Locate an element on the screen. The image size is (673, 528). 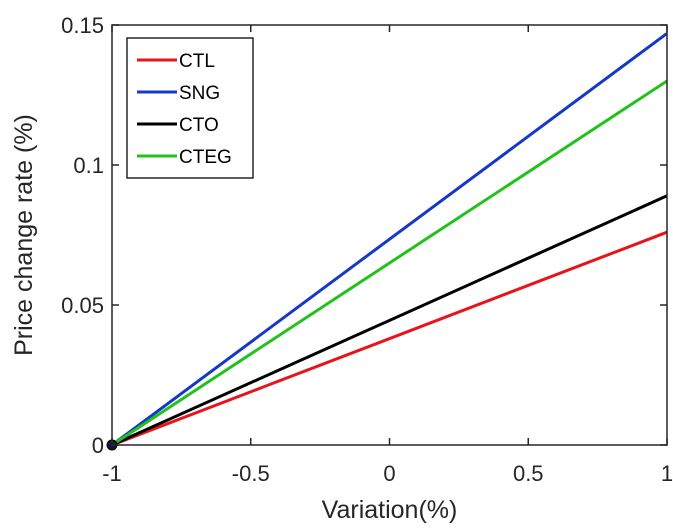
x-tick-label: 0.5 is located at coordinates (528, 473).